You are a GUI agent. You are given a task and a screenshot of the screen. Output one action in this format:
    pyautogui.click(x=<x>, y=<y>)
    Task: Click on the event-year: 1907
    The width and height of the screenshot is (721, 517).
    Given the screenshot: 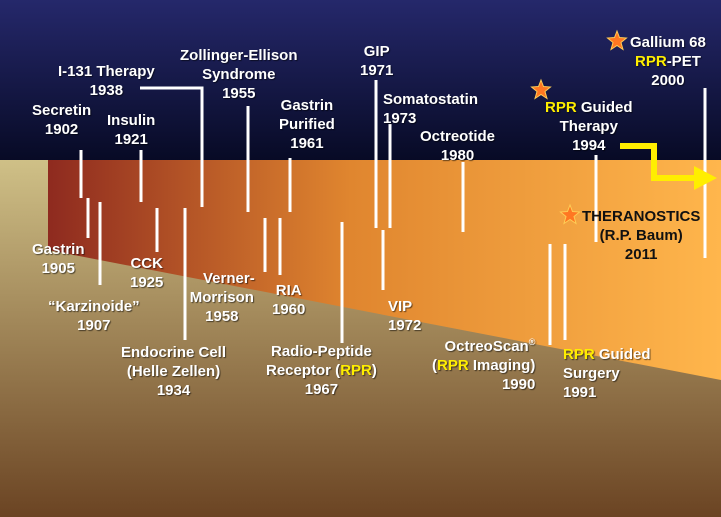 What is the action you would take?
    pyautogui.click(x=94, y=325)
    